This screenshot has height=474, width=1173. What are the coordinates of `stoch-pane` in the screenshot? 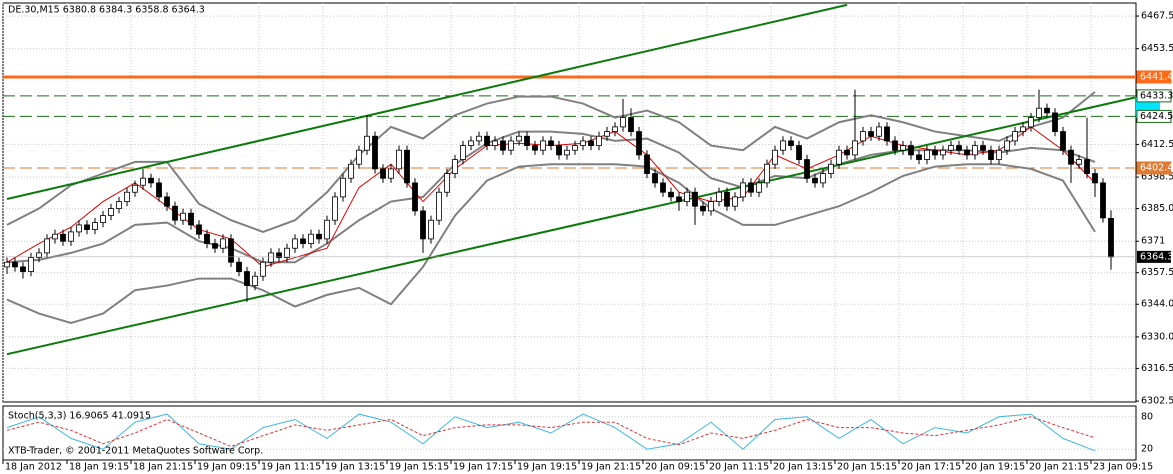 It's located at (569, 433).